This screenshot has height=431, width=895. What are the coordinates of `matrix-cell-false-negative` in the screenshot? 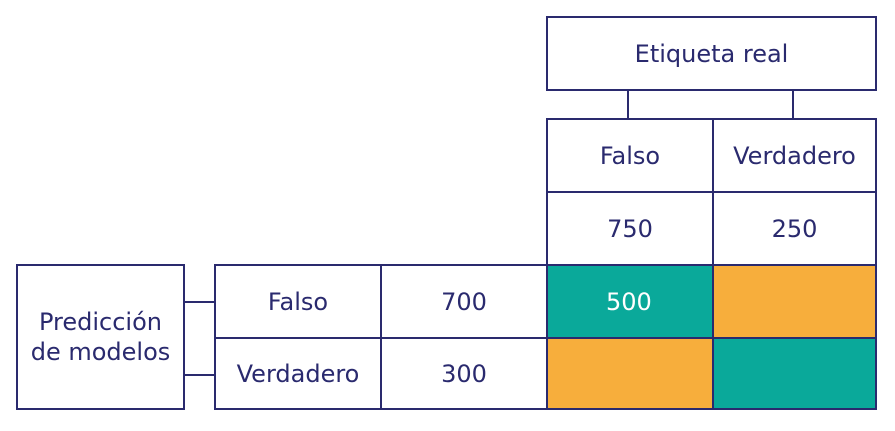 It's located at (794, 301).